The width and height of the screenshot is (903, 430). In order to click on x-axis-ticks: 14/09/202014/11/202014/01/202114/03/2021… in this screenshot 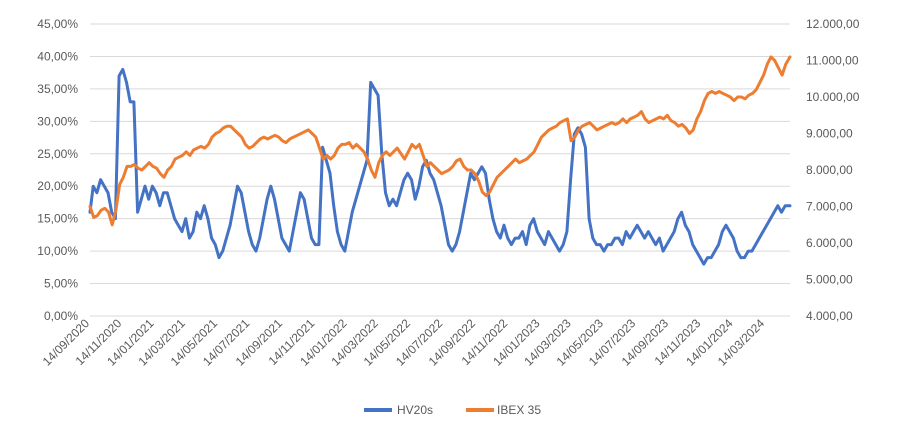, I will do `click(404, 342)`.